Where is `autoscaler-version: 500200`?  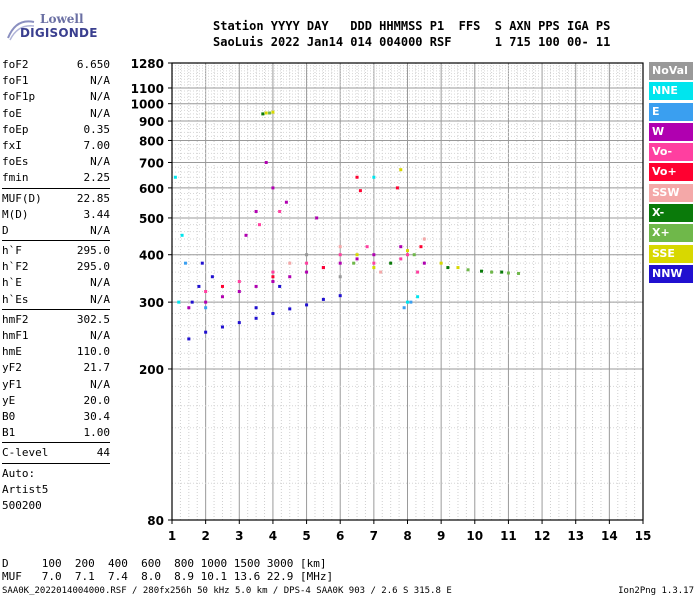 autoscaler-version: 500200 is located at coordinates (22, 505).